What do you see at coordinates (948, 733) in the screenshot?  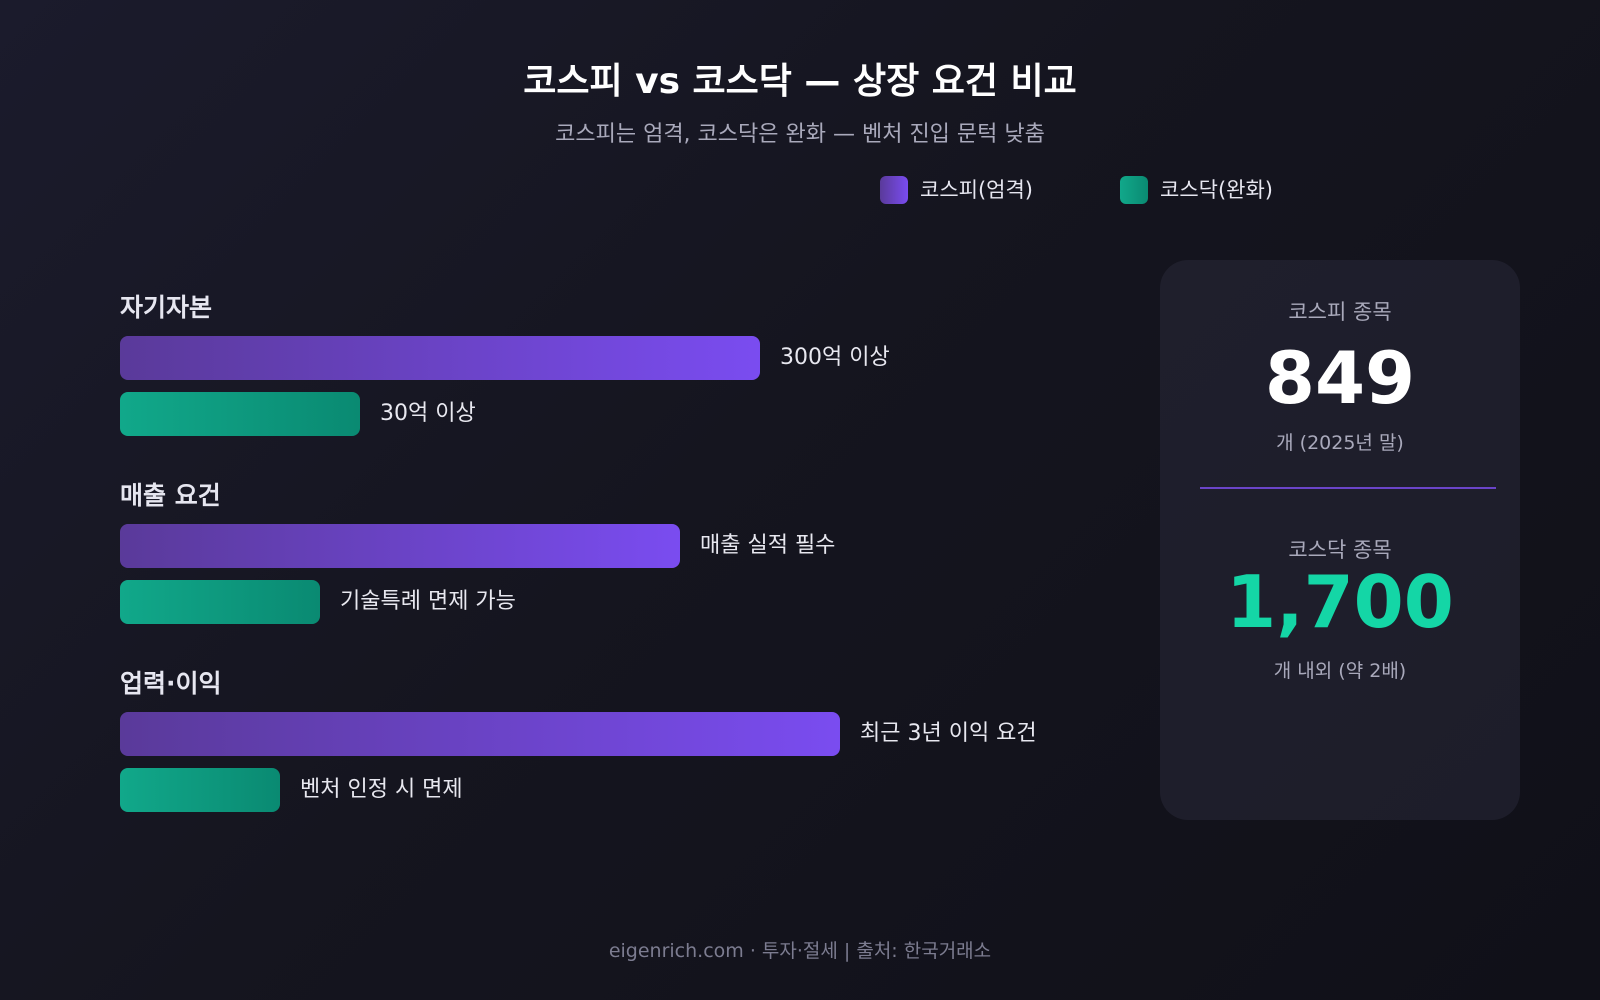 I see `bar-label: 최근 3년 이익 요건` at bounding box center [948, 733].